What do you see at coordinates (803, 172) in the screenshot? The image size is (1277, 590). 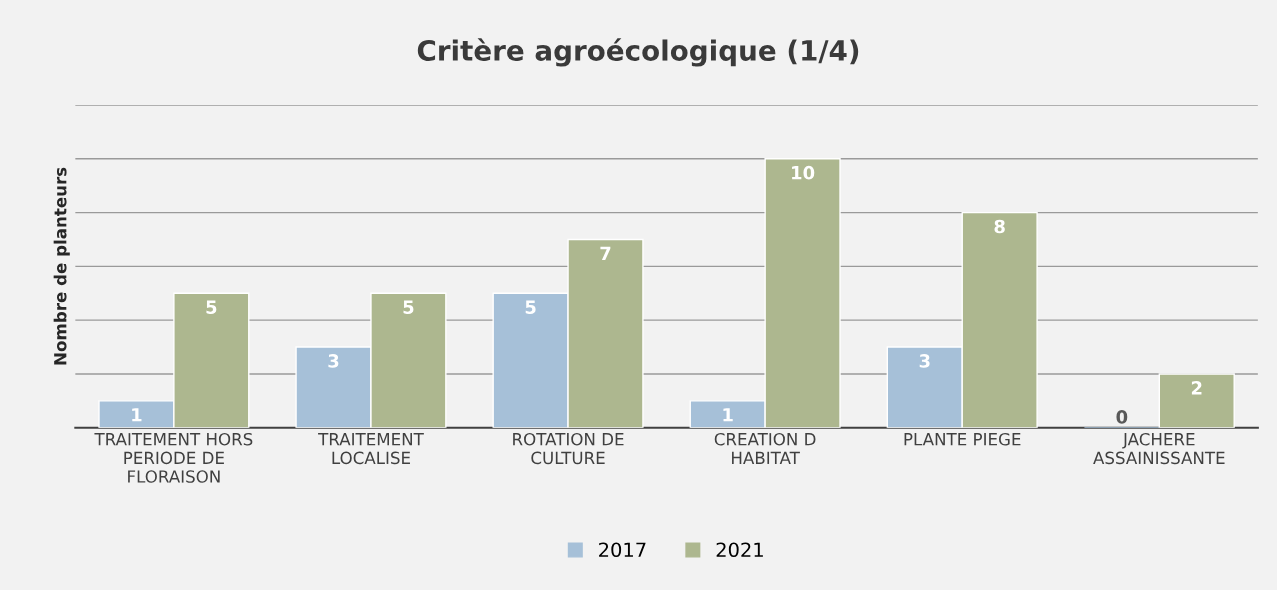 I see `data-label: 10` at bounding box center [803, 172].